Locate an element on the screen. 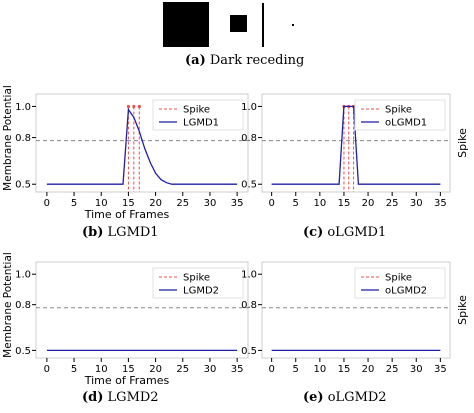  caption-d-text: LGMD2 is located at coordinates (133, 397).